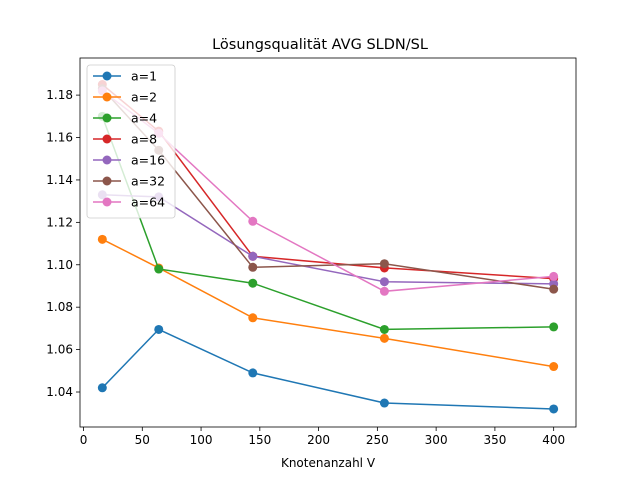 This screenshot has width=640, height=480. I want to click on y-tick-label: 1.10, so click(59, 265).